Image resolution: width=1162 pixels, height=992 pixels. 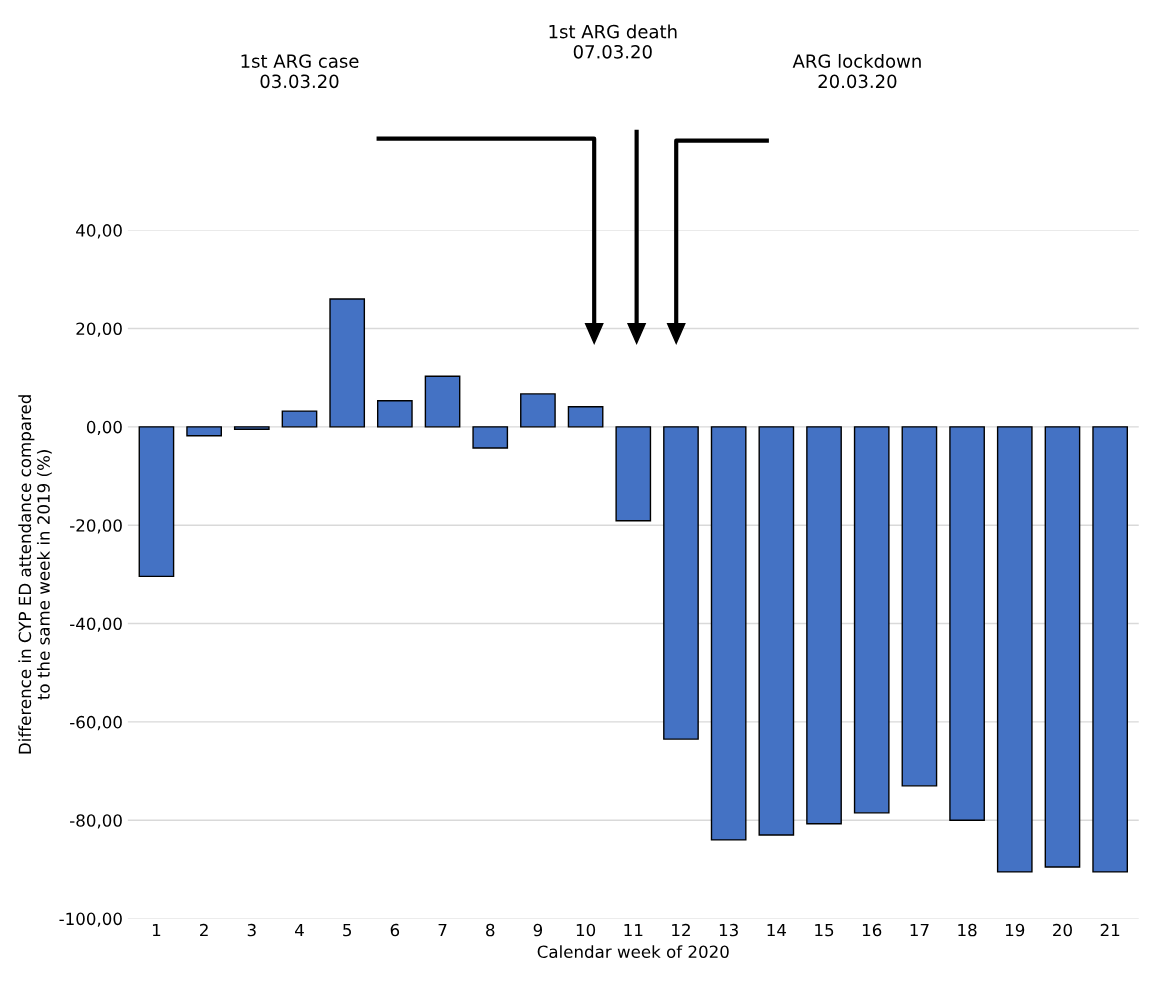 What do you see at coordinates (104, 428) in the screenshot?
I see `y-tick-label: 0,00` at bounding box center [104, 428].